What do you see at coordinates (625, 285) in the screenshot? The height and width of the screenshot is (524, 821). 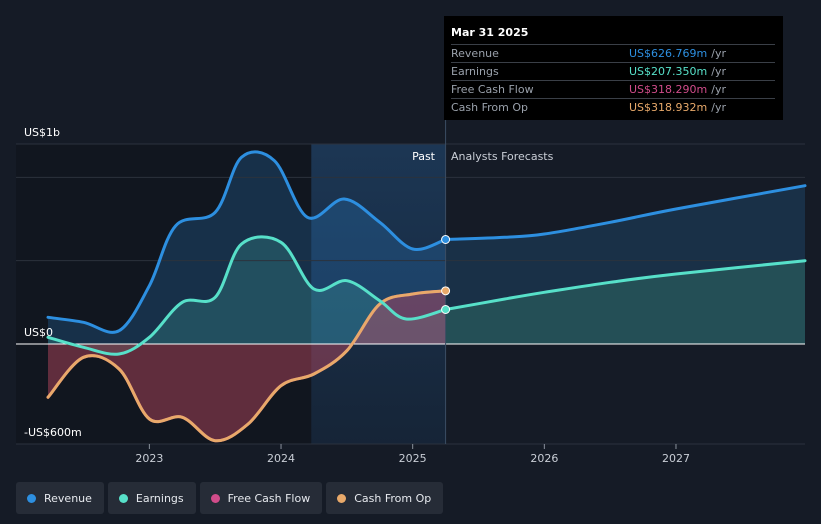 I see `earnings-forecast-line` at bounding box center [625, 285].